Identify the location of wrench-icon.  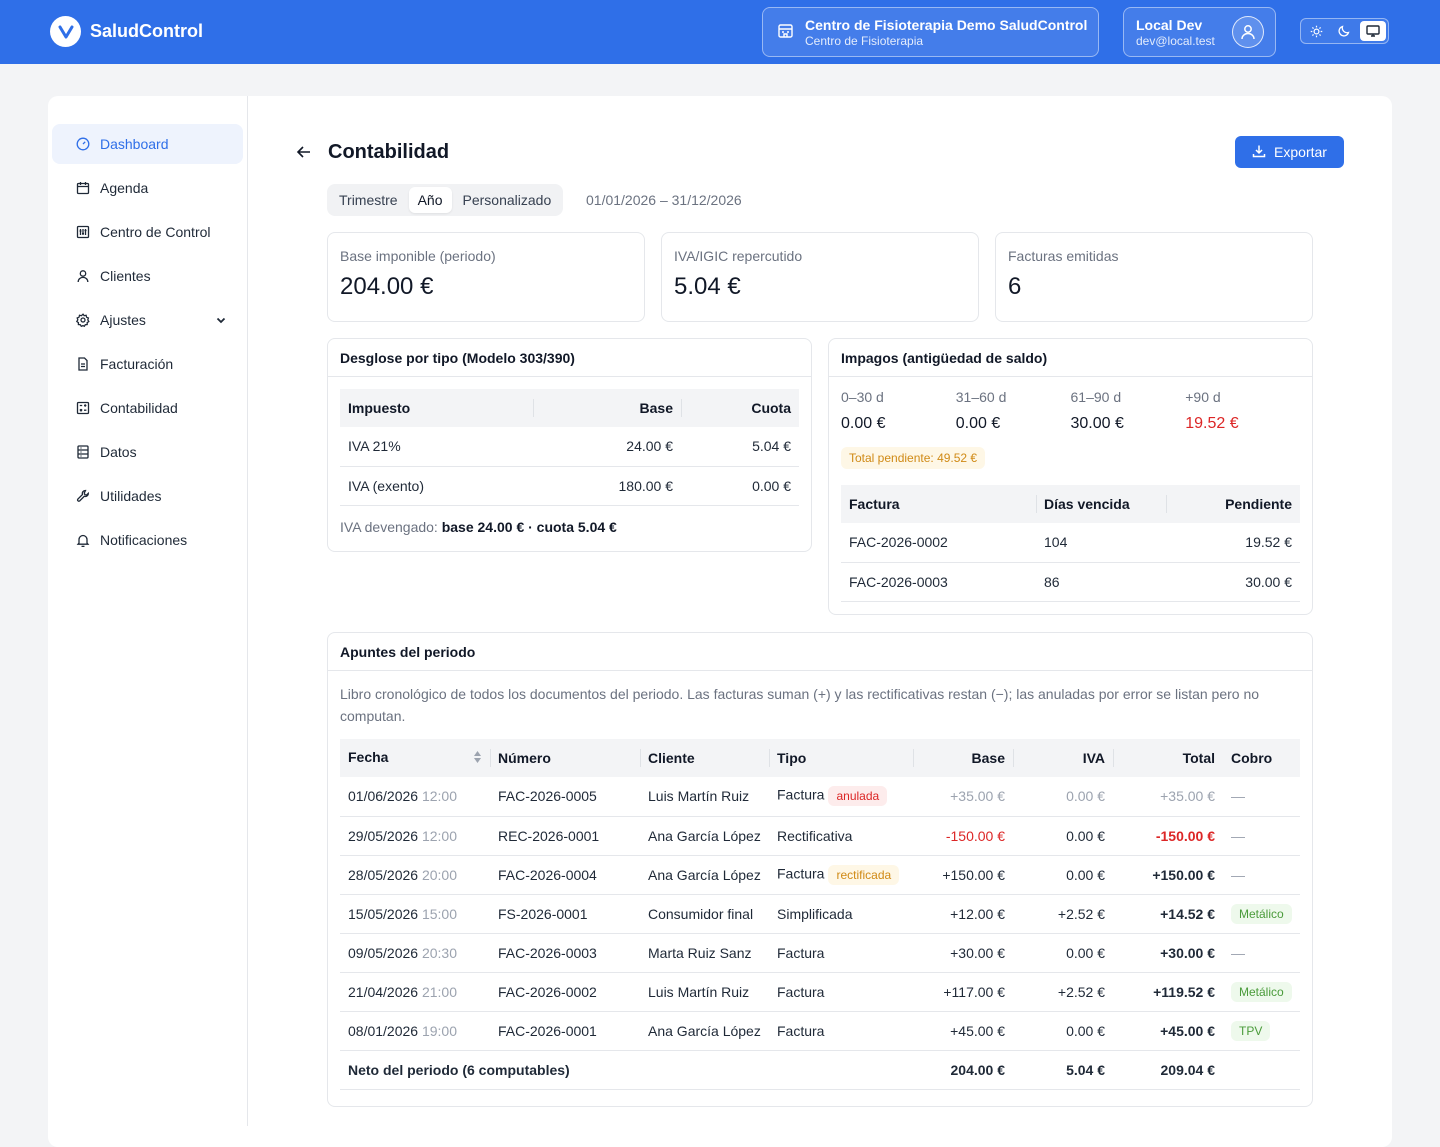
(83, 496).